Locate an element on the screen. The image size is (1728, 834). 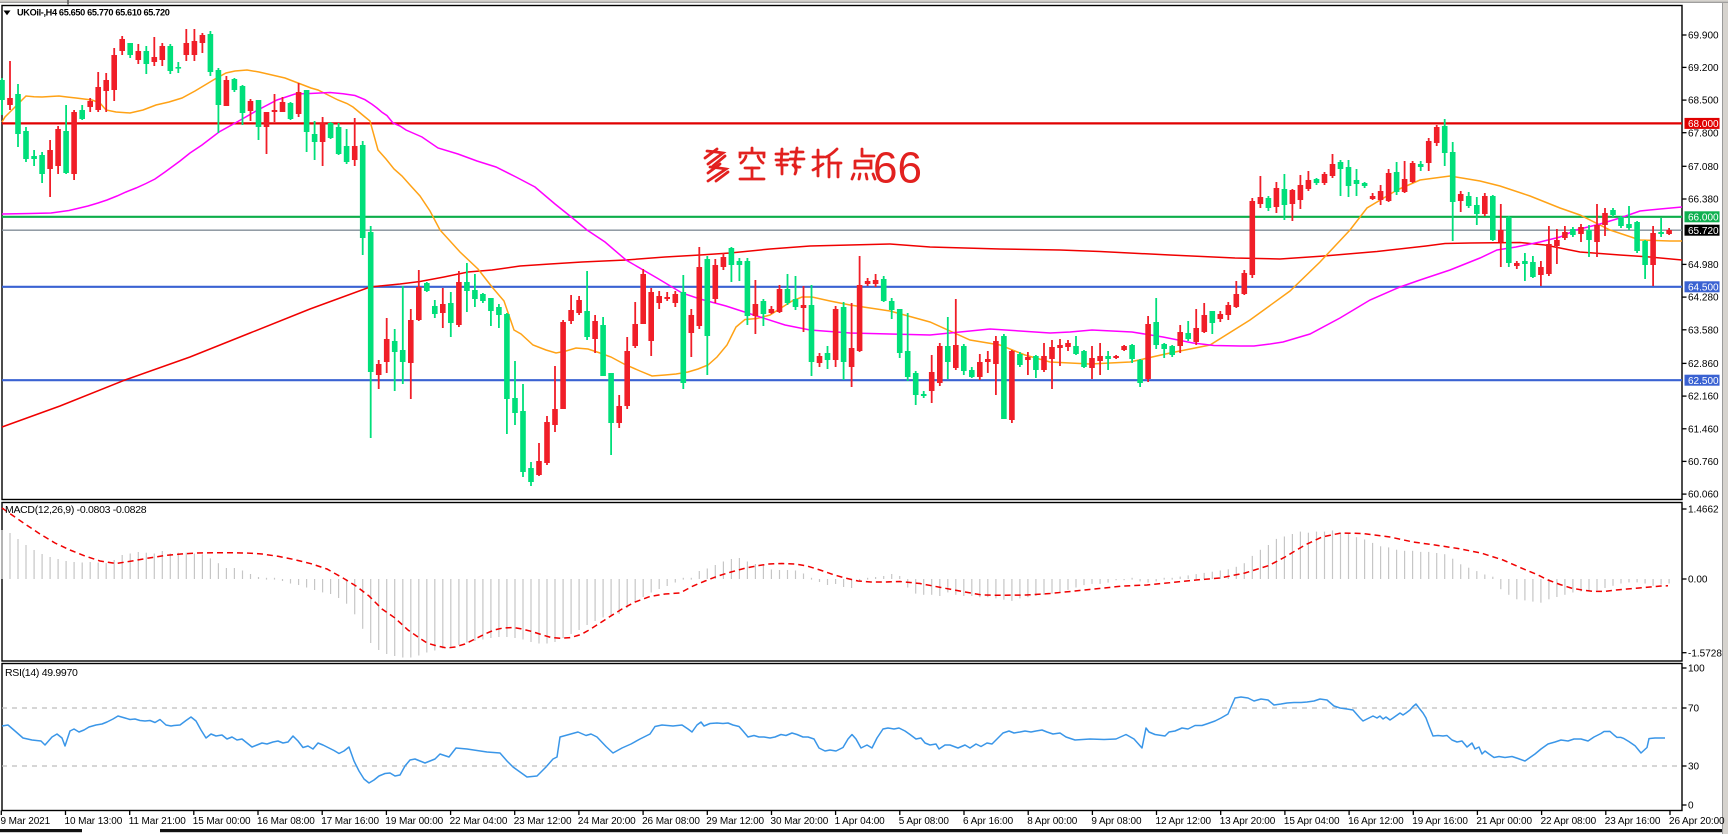
svg-text: 29 Mar 12:00 is located at coordinates (735, 821).